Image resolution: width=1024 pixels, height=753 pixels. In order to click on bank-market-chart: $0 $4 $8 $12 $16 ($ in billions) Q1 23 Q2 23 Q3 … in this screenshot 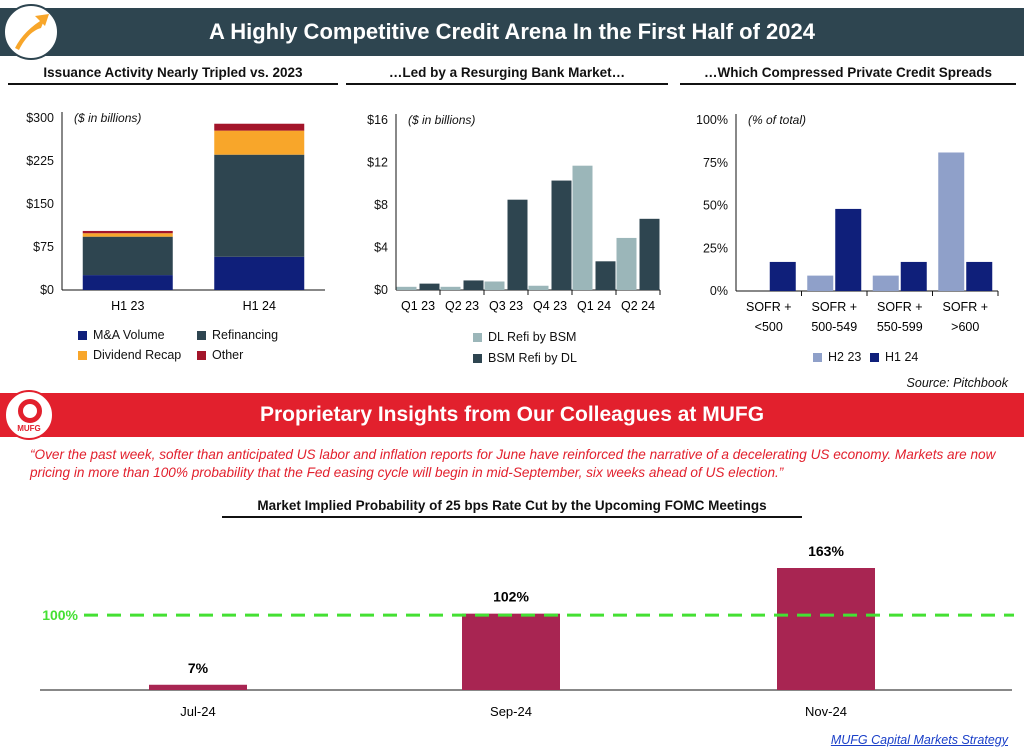, I will do `click(514, 213)`.